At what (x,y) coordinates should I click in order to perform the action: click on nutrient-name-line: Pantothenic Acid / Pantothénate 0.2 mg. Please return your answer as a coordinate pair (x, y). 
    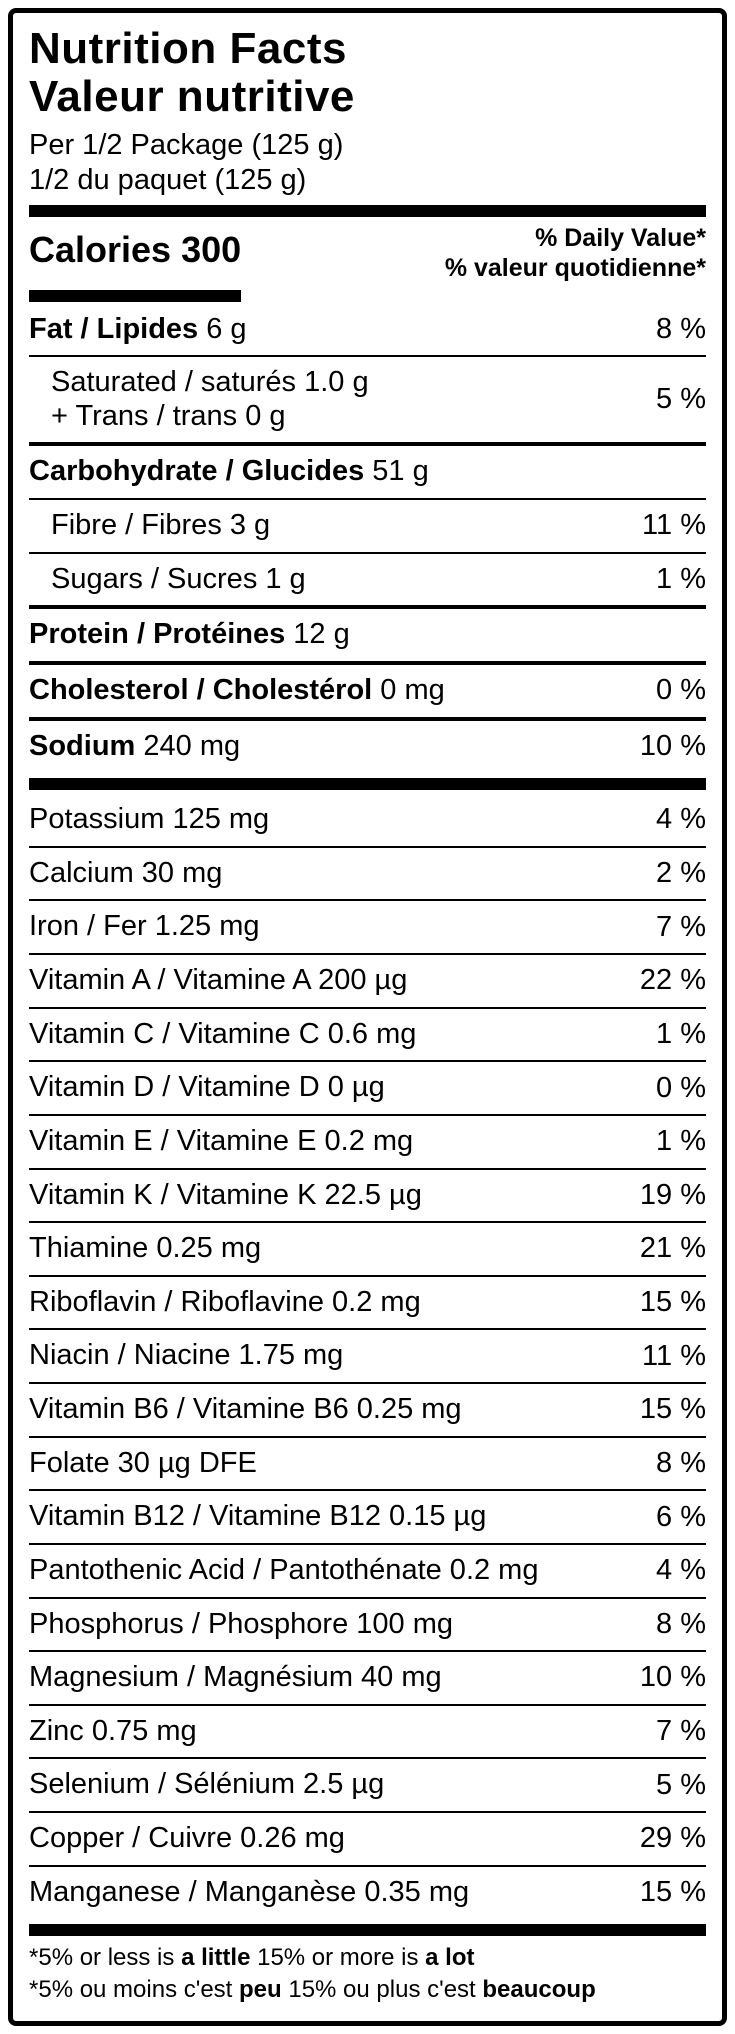
    Looking at the image, I should click on (337, 1571).